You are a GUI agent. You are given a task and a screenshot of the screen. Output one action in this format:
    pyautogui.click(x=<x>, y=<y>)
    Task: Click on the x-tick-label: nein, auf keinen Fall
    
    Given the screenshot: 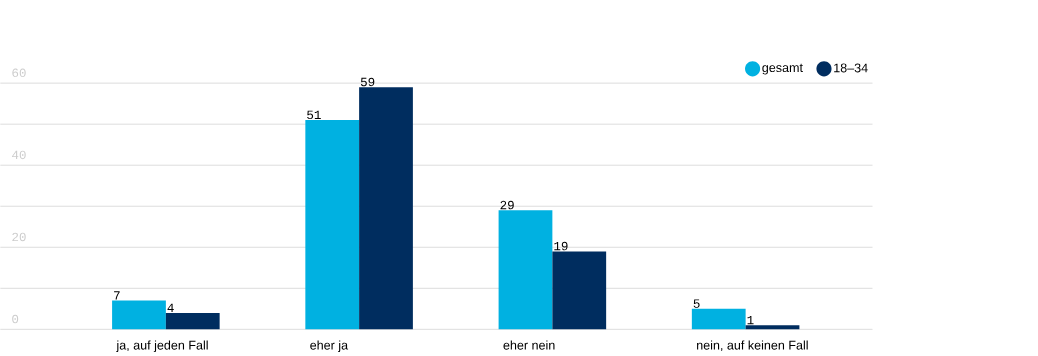 What is the action you would take?
    pyautogui.click(x=752, y=345)
    